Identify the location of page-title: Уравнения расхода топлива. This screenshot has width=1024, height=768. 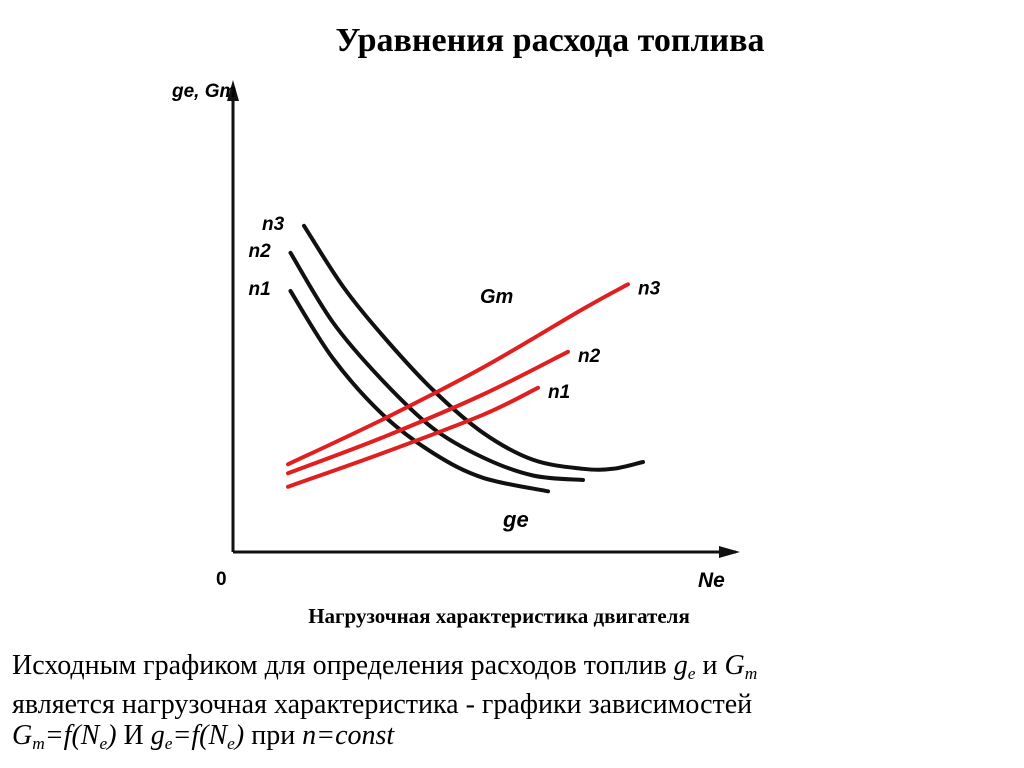
(550, 40).